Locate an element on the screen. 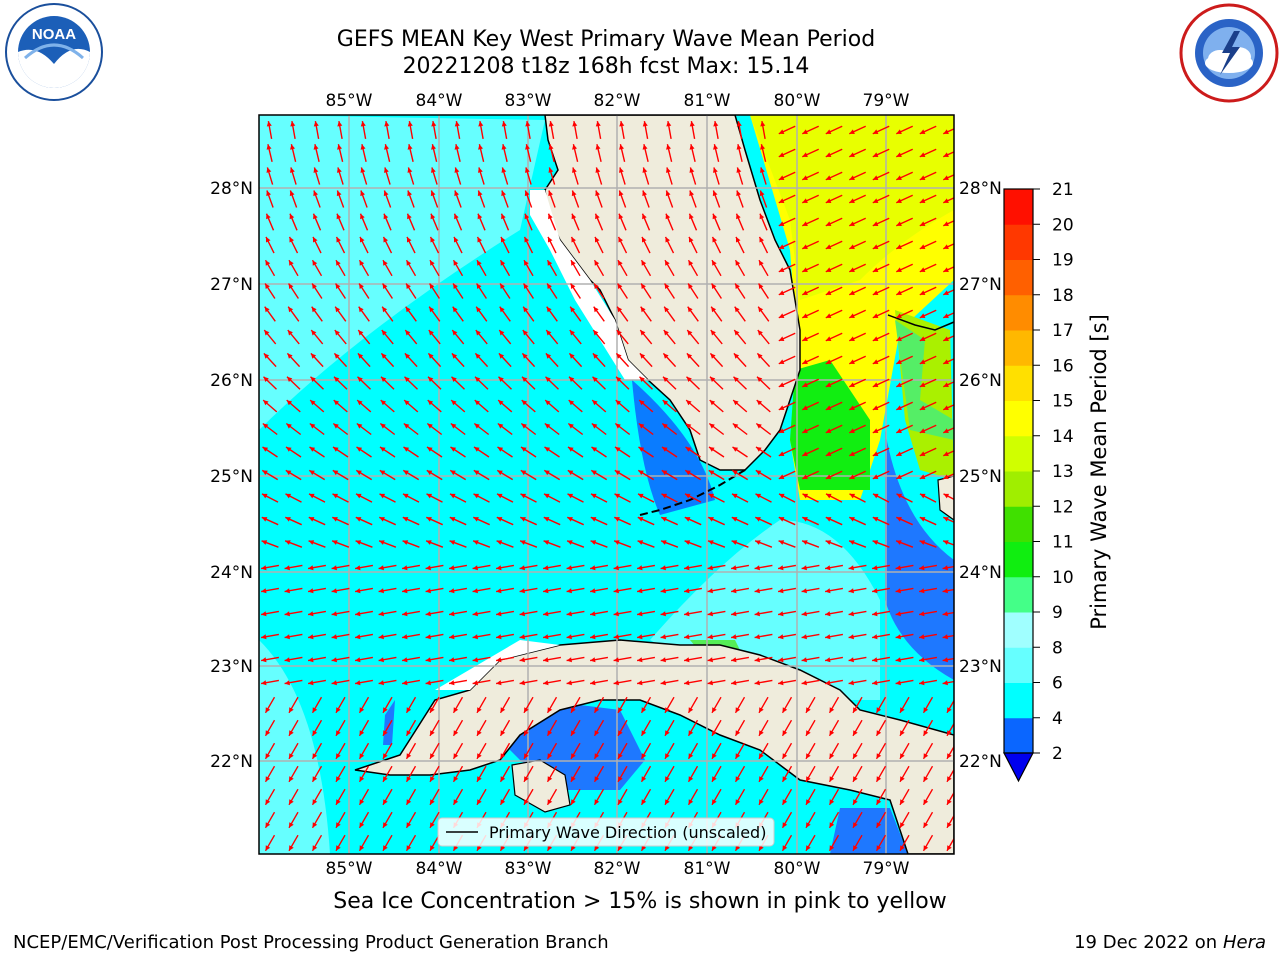 The height and width of the screenshot is (960, 1280). colorbar-tick-label: 2 is located at coordinates (1057, 754).